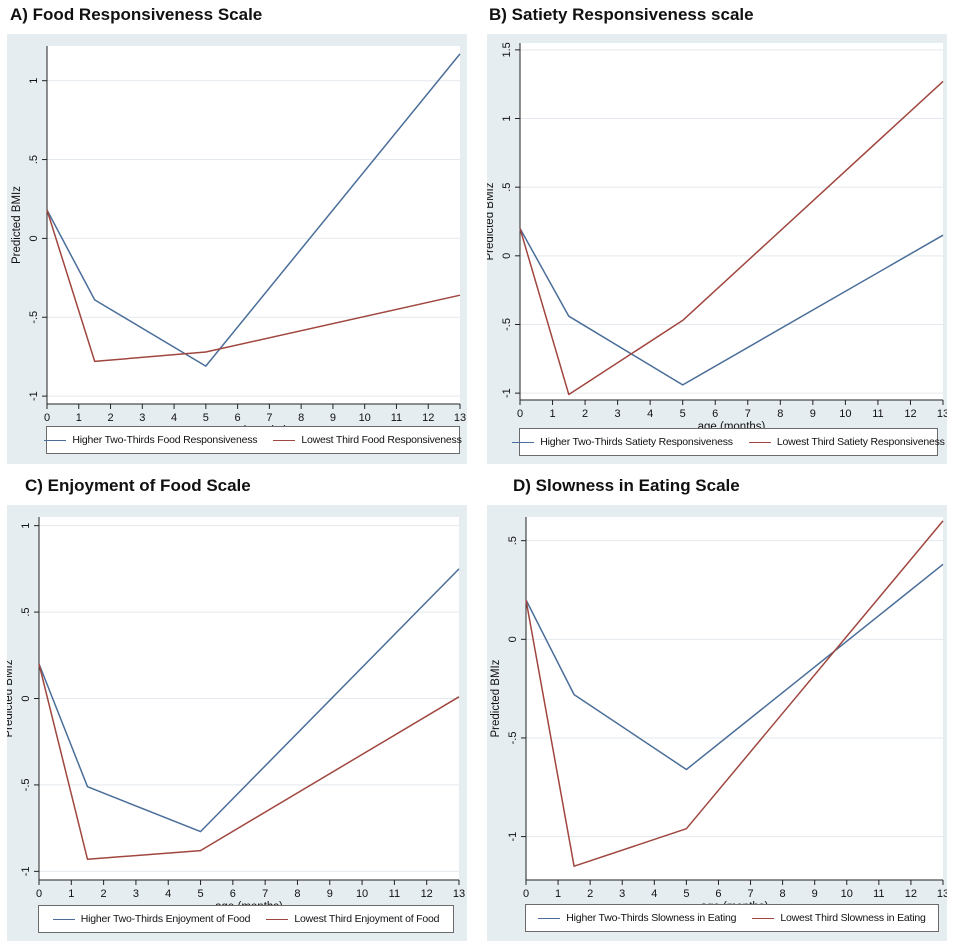 The width and height of the screenshot is (954, 949). Describe the element at coordinates (507, 49) in the screenshot. I see `y-tick-label: 1.5` at that location.